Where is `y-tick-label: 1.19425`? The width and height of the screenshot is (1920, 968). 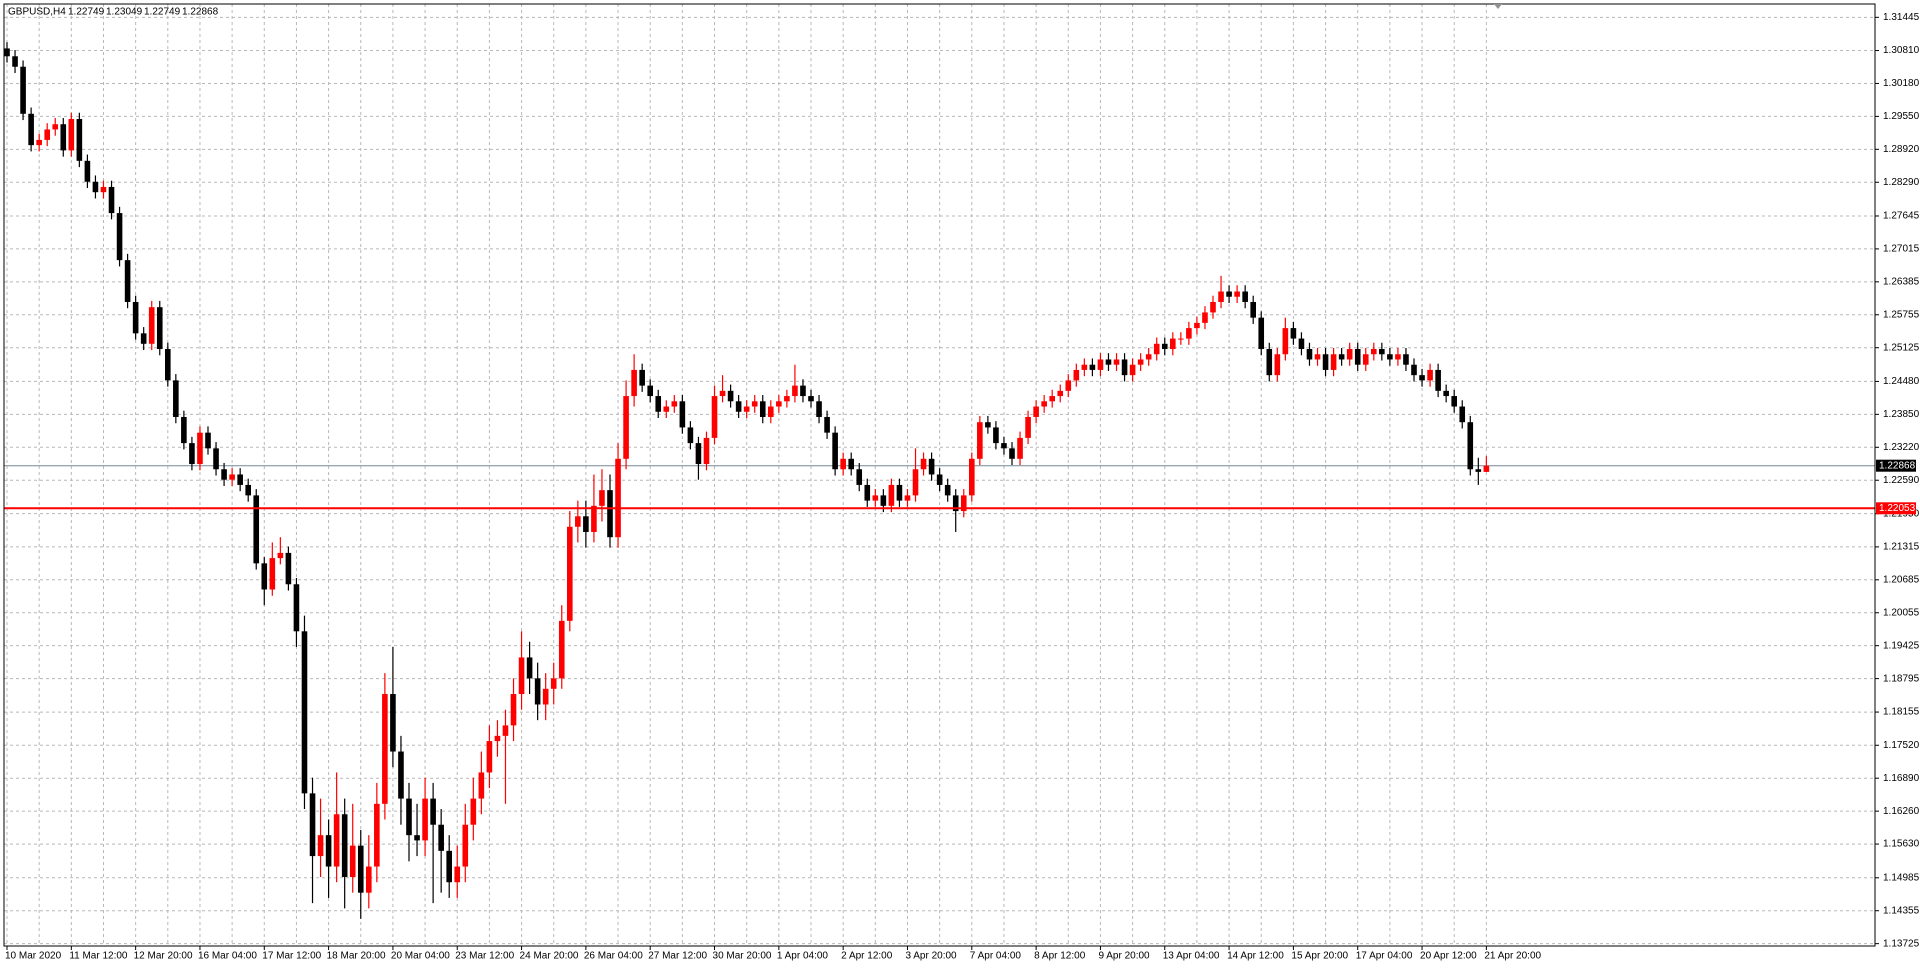 y-tick-label: 1.19425 is located at coordinates (1901, 645).